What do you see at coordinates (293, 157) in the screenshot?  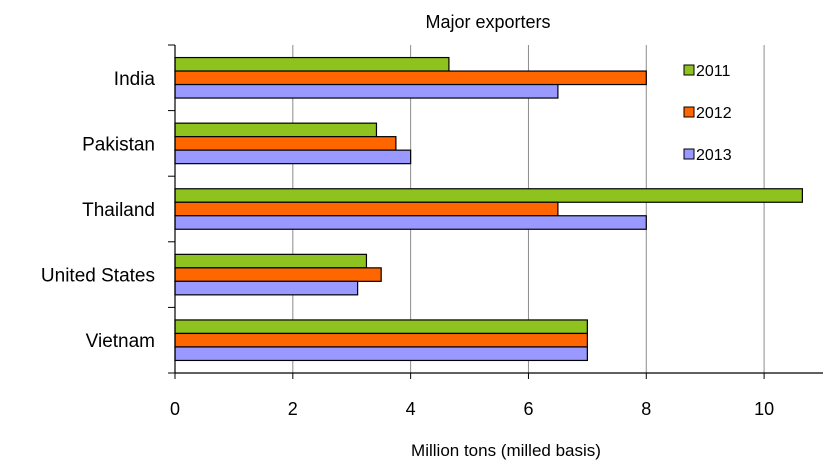 I see `bar-pakistan-2013` at bounding box center [293, 157].